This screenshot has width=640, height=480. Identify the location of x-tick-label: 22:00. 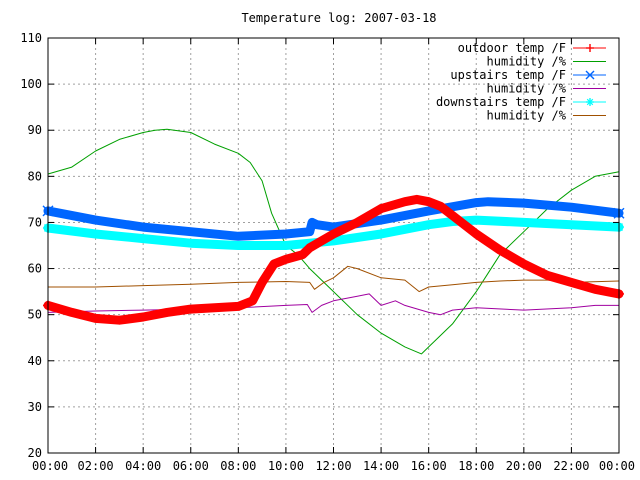
(571, 466).